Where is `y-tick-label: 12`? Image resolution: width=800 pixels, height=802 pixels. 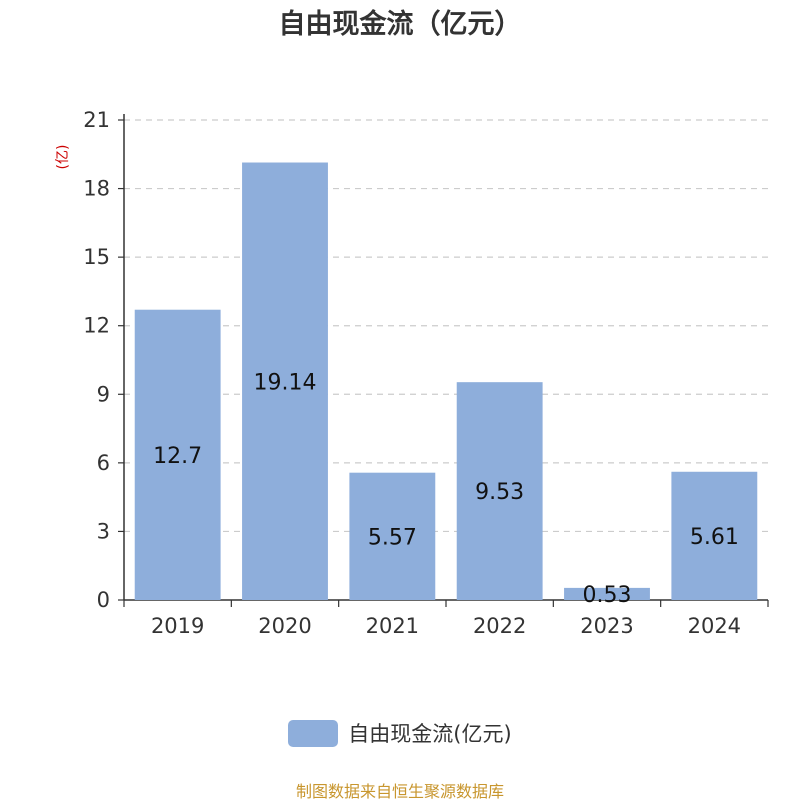 y-tick-label: 12 is located at coordinates (96, 326).